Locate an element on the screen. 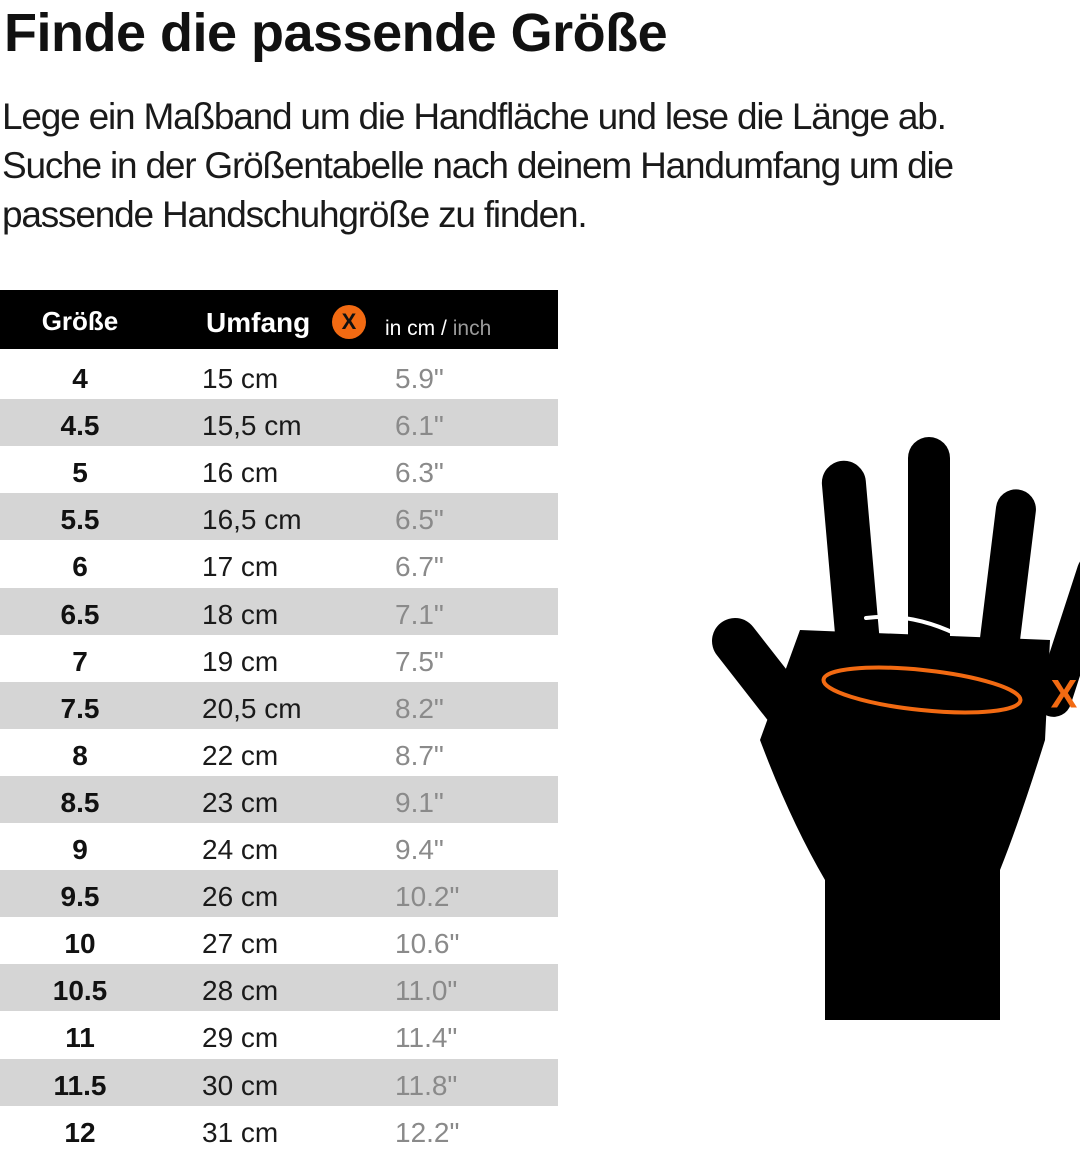 The image size is (1080, 1160). table-row: 5 16 cm 6.3" is located at coordinates (279, 469).